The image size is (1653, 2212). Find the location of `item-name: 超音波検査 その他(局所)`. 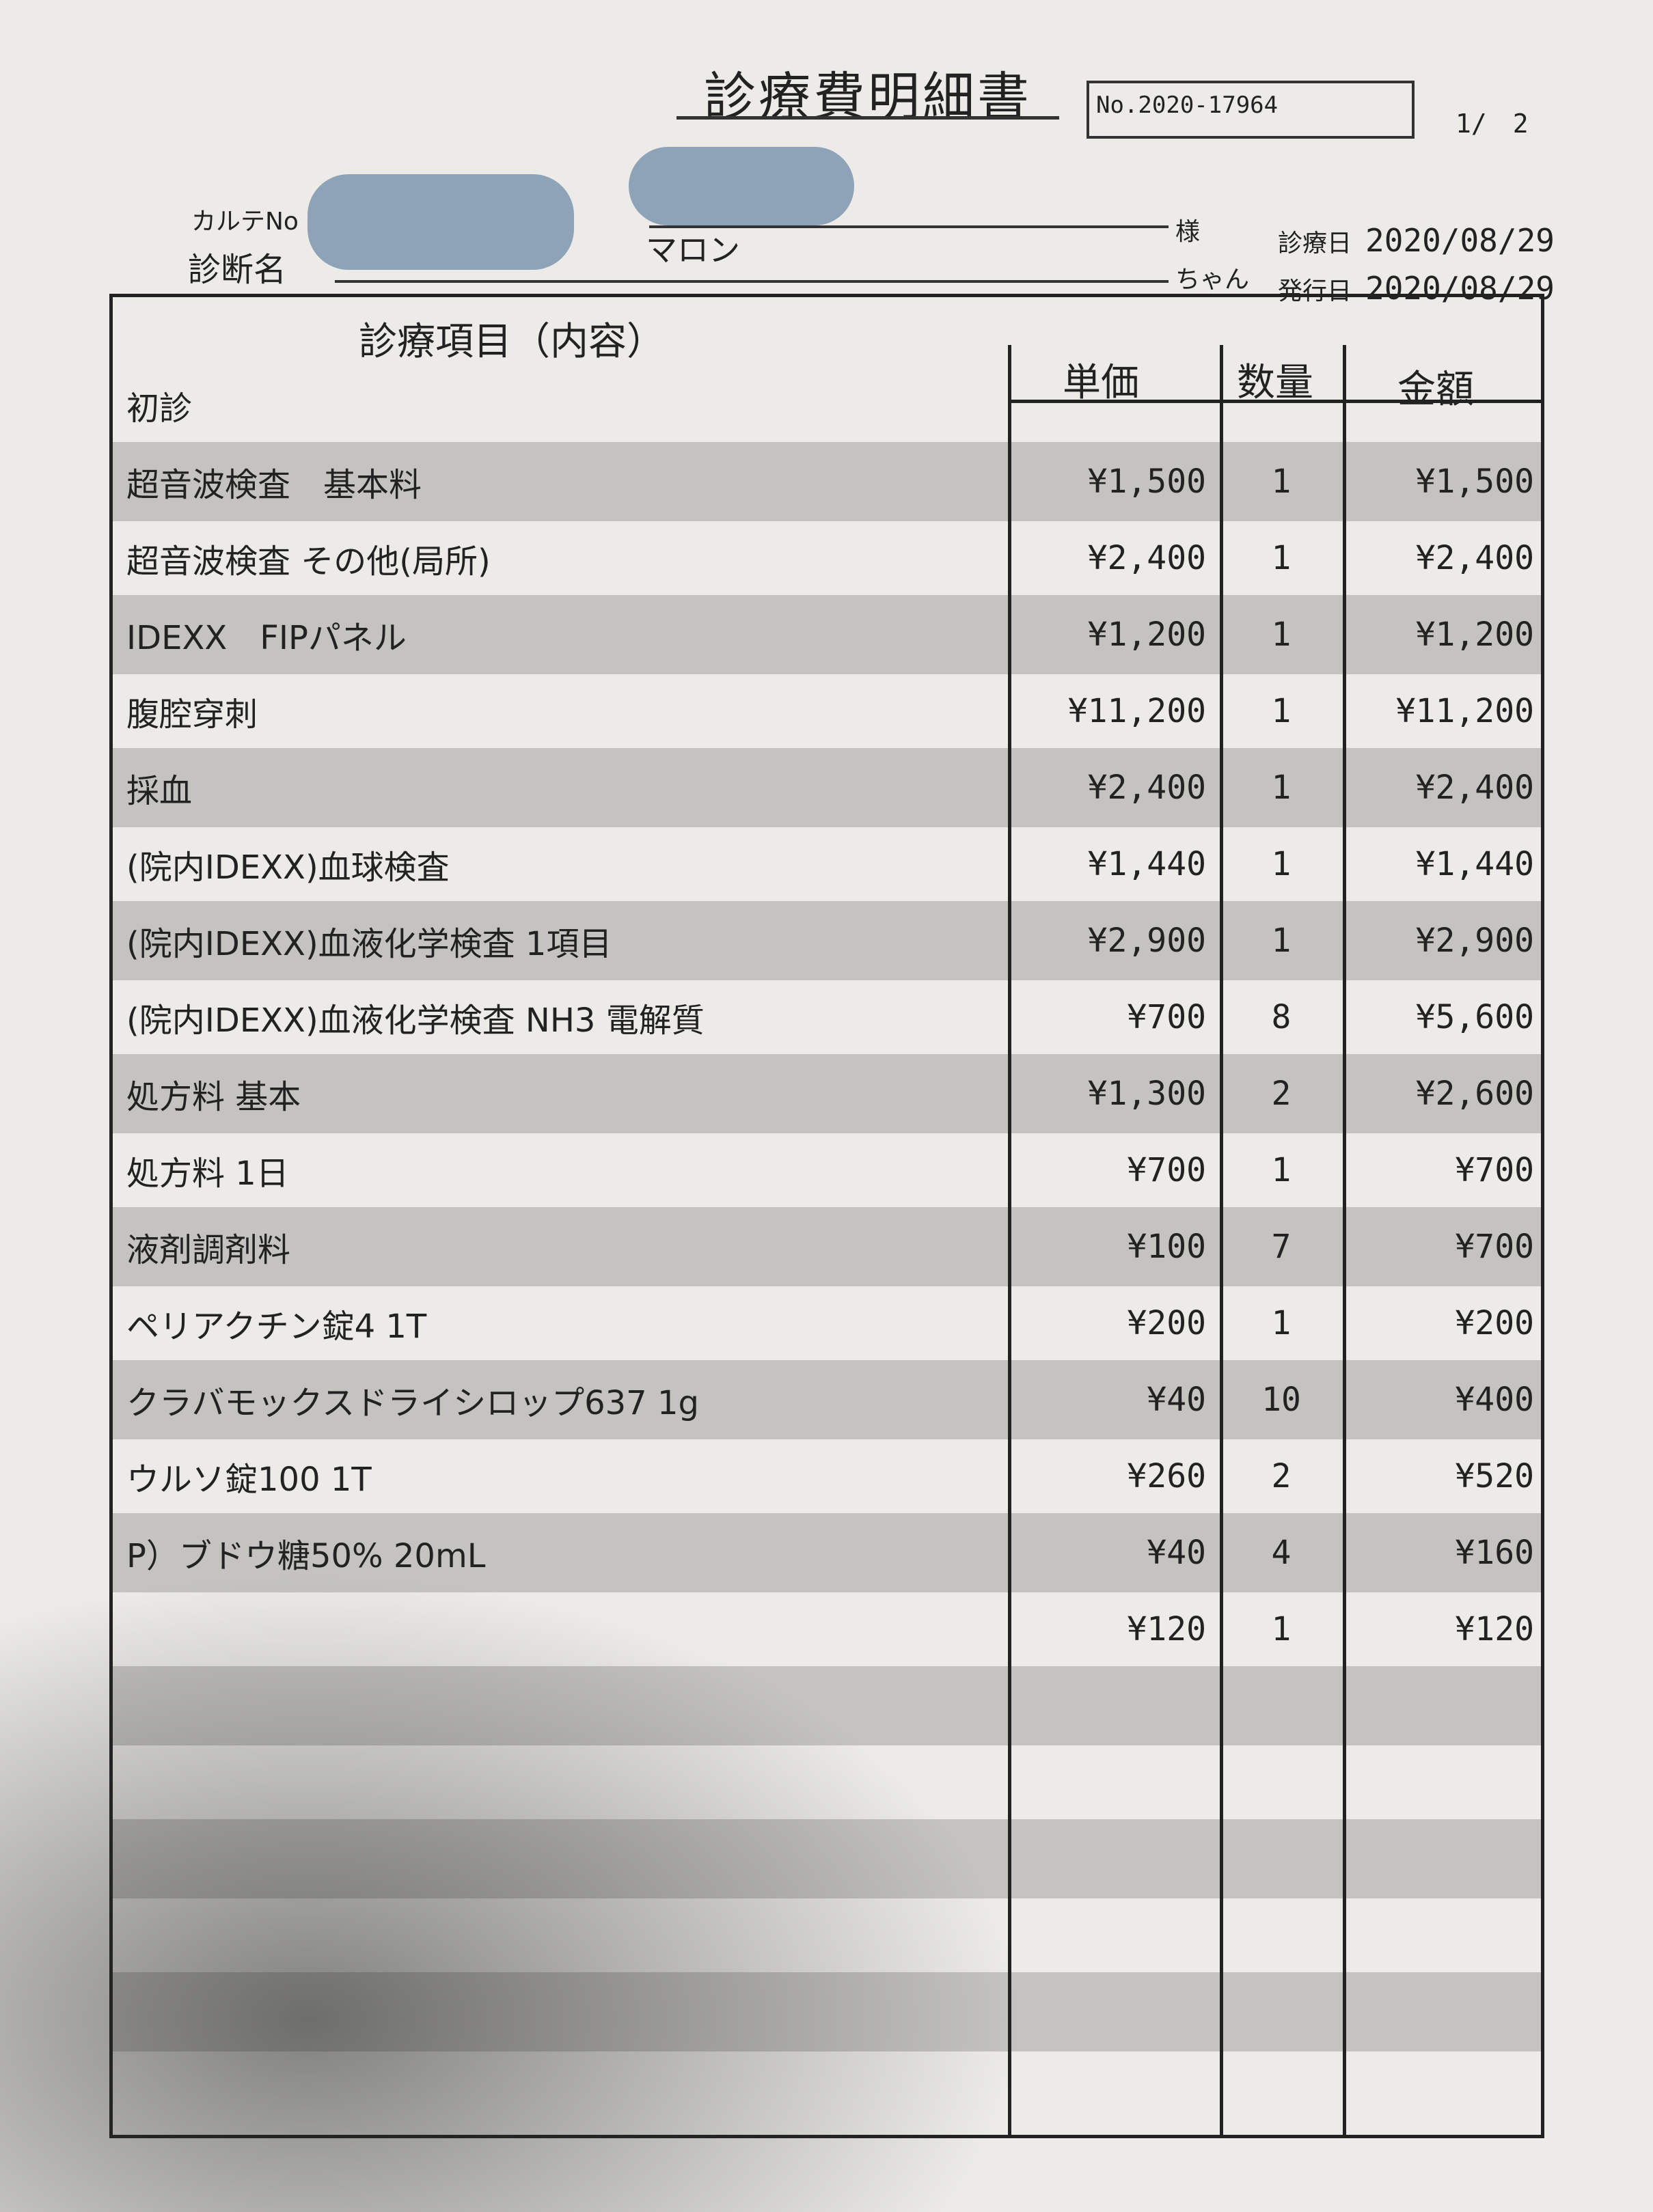

item-name: 超音波検査 その他(局所) is located at coordinates (308, 561).